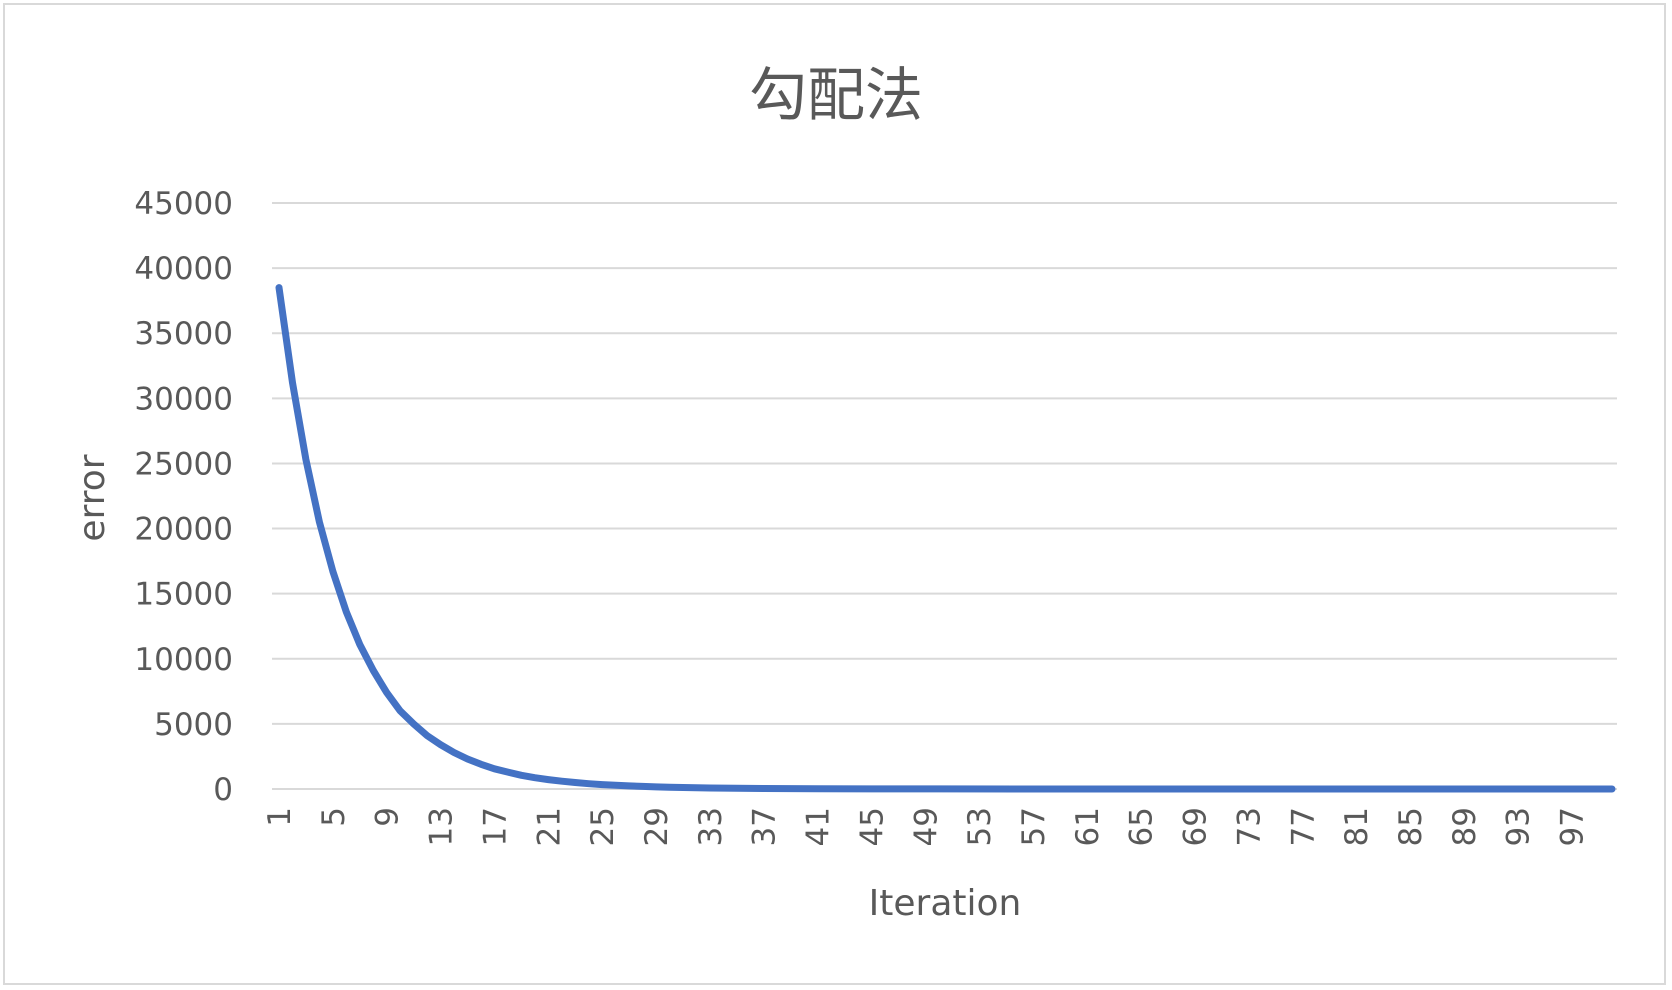 The height and width of the screenshot is (990, 1672). What do you see at coordinates (603, 826) in the screenshot?
I see `x-tick-label: 25` at bounding box center [603, 826].